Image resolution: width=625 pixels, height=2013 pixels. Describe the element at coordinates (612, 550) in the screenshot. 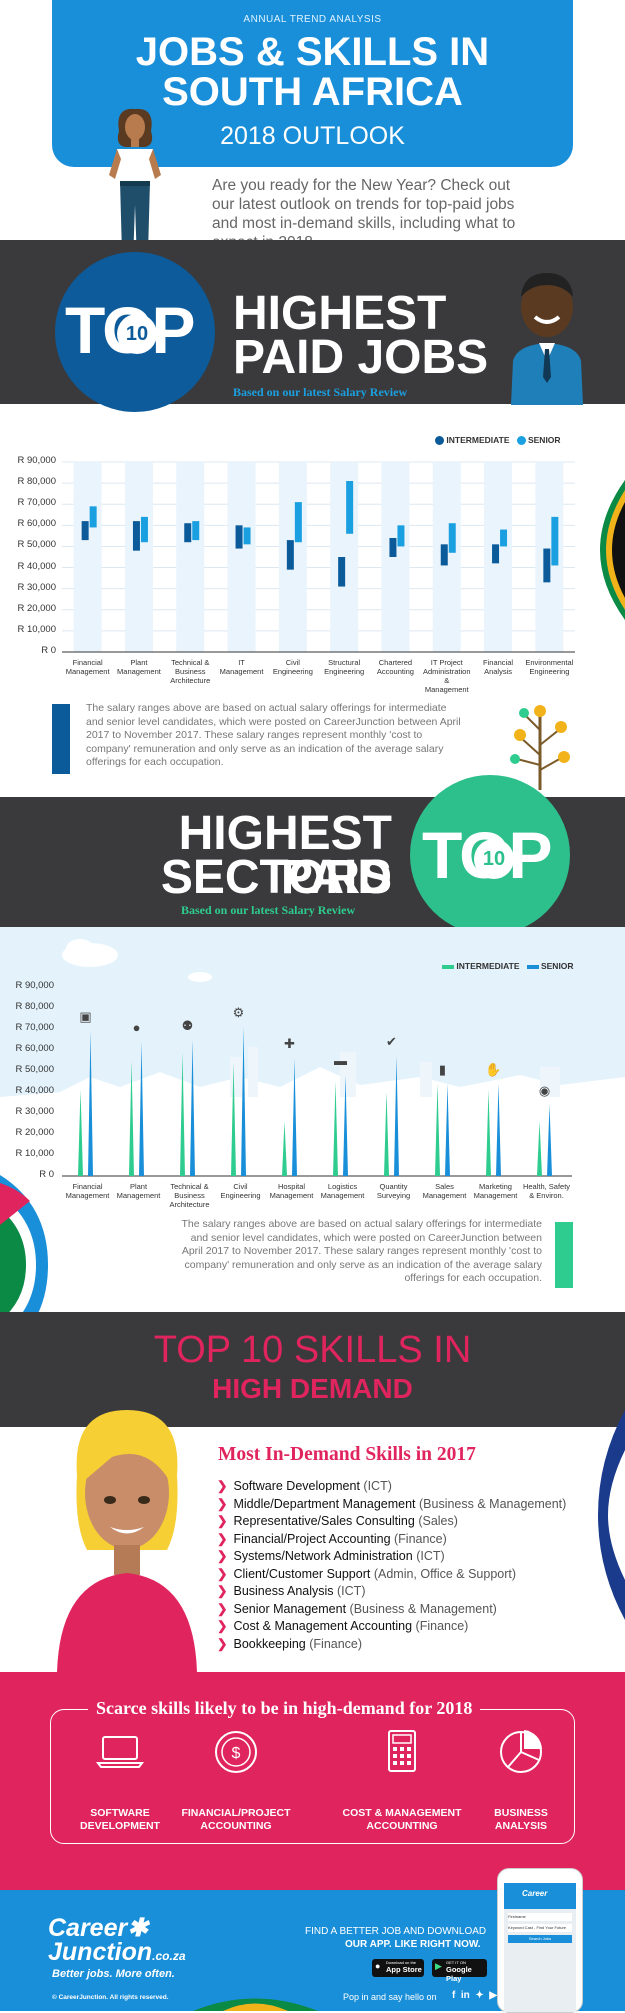

I see `flag-decoration-right` at that location.